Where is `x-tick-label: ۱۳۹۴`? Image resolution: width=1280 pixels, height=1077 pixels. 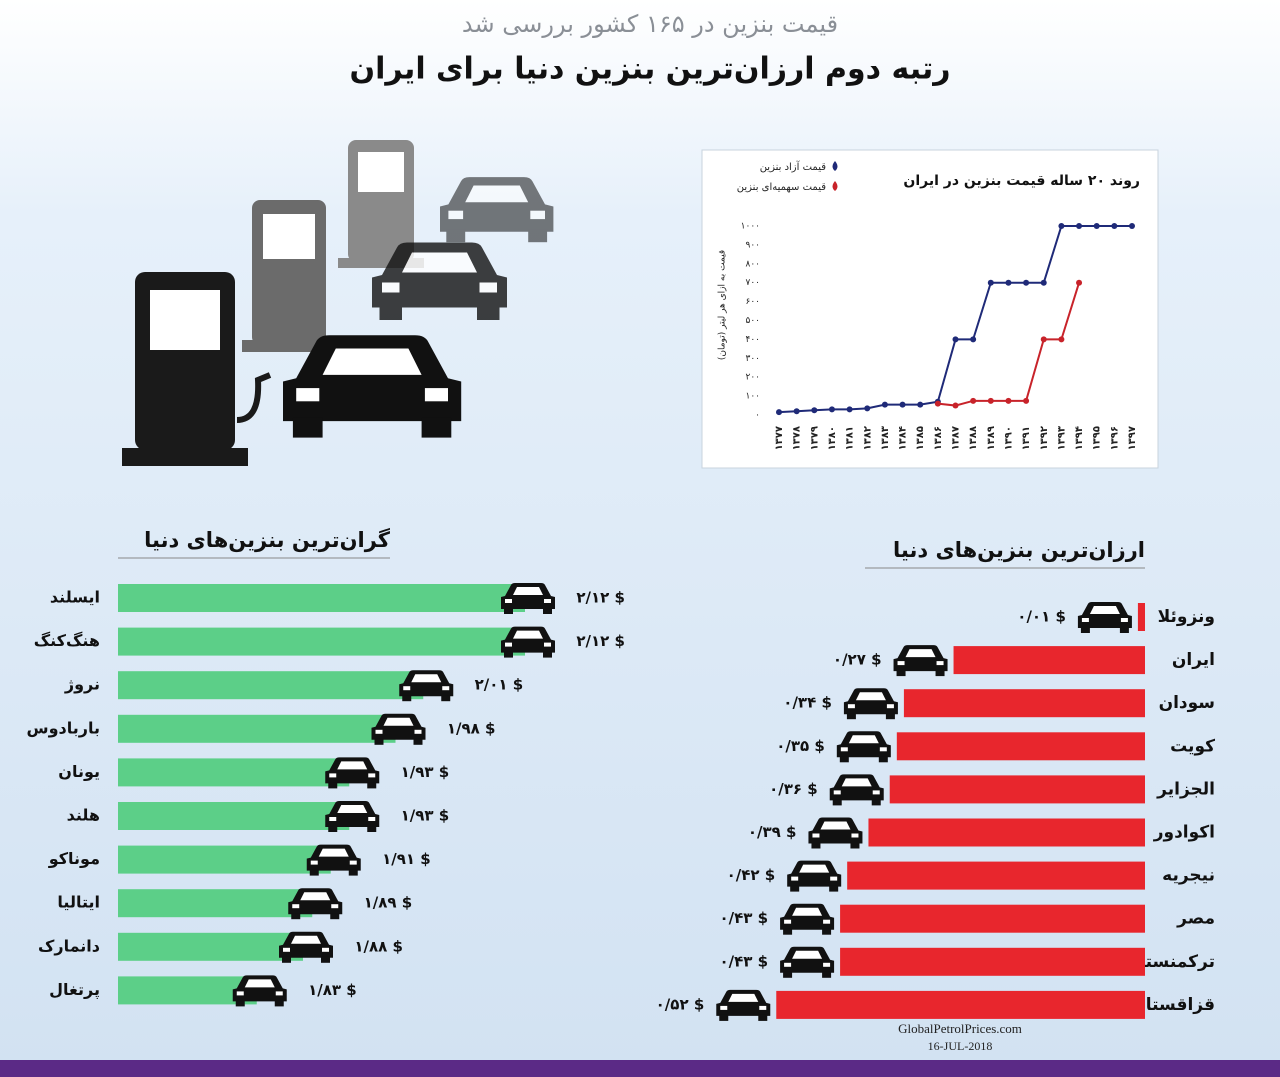 x-tick-label: ۱۳۹۴ is located at coordinates (1079, 438).